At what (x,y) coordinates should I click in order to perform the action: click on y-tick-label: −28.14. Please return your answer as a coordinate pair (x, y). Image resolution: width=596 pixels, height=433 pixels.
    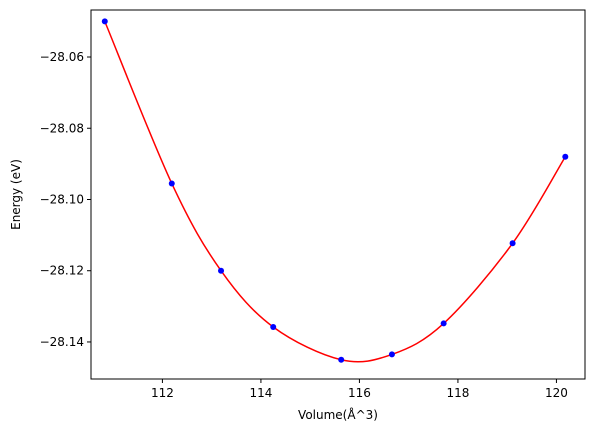
    Looking at the image, I should click on (62, 342).